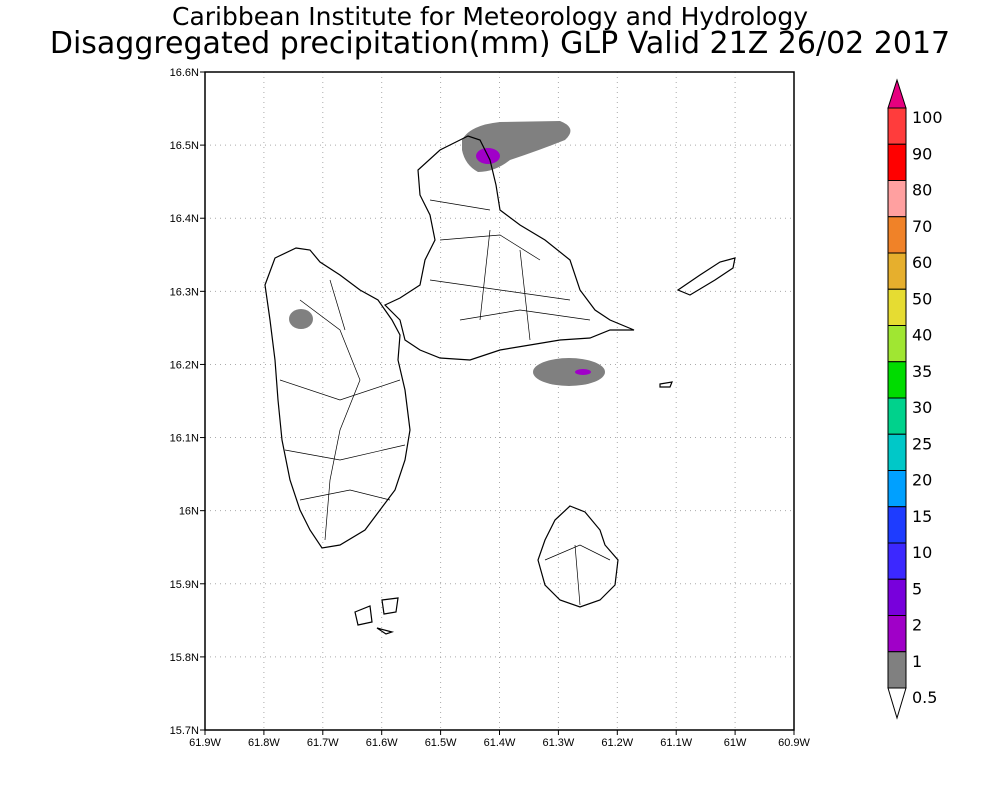 The image size is (1000, 800). Describe the element at coordinates (184, 439) in the screenshot. I see `y-tick-label: 16.1N` at that location.